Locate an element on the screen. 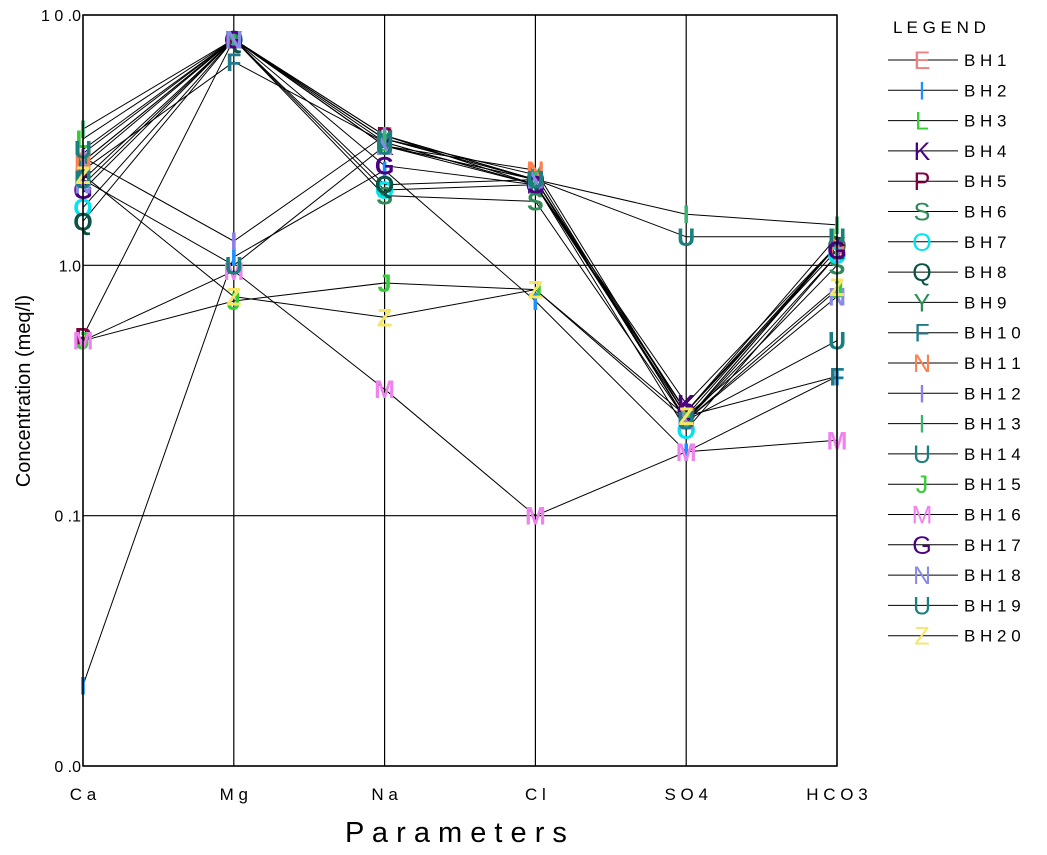  marker-bh17-cl: G is located at coordinates (535, 186).